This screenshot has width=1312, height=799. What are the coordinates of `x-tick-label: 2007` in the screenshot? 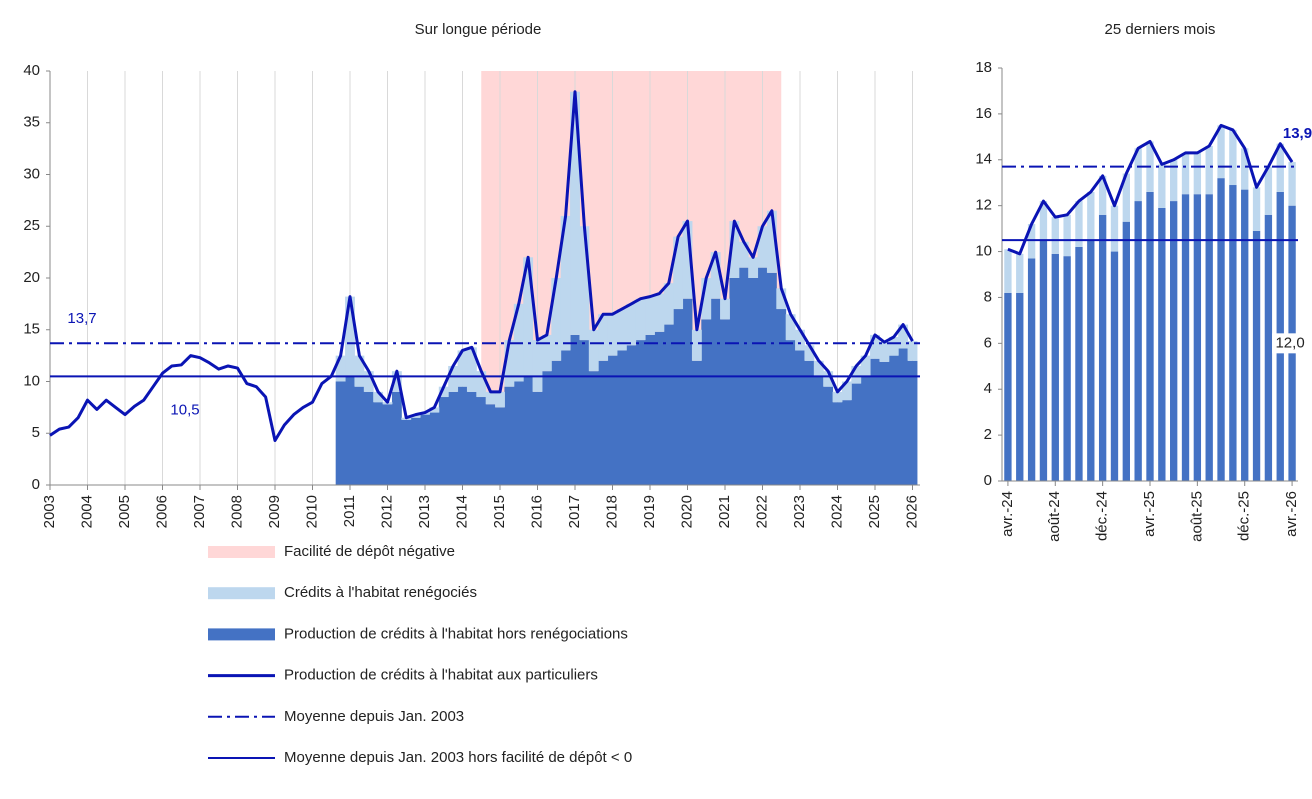 It's located at (199, 511).